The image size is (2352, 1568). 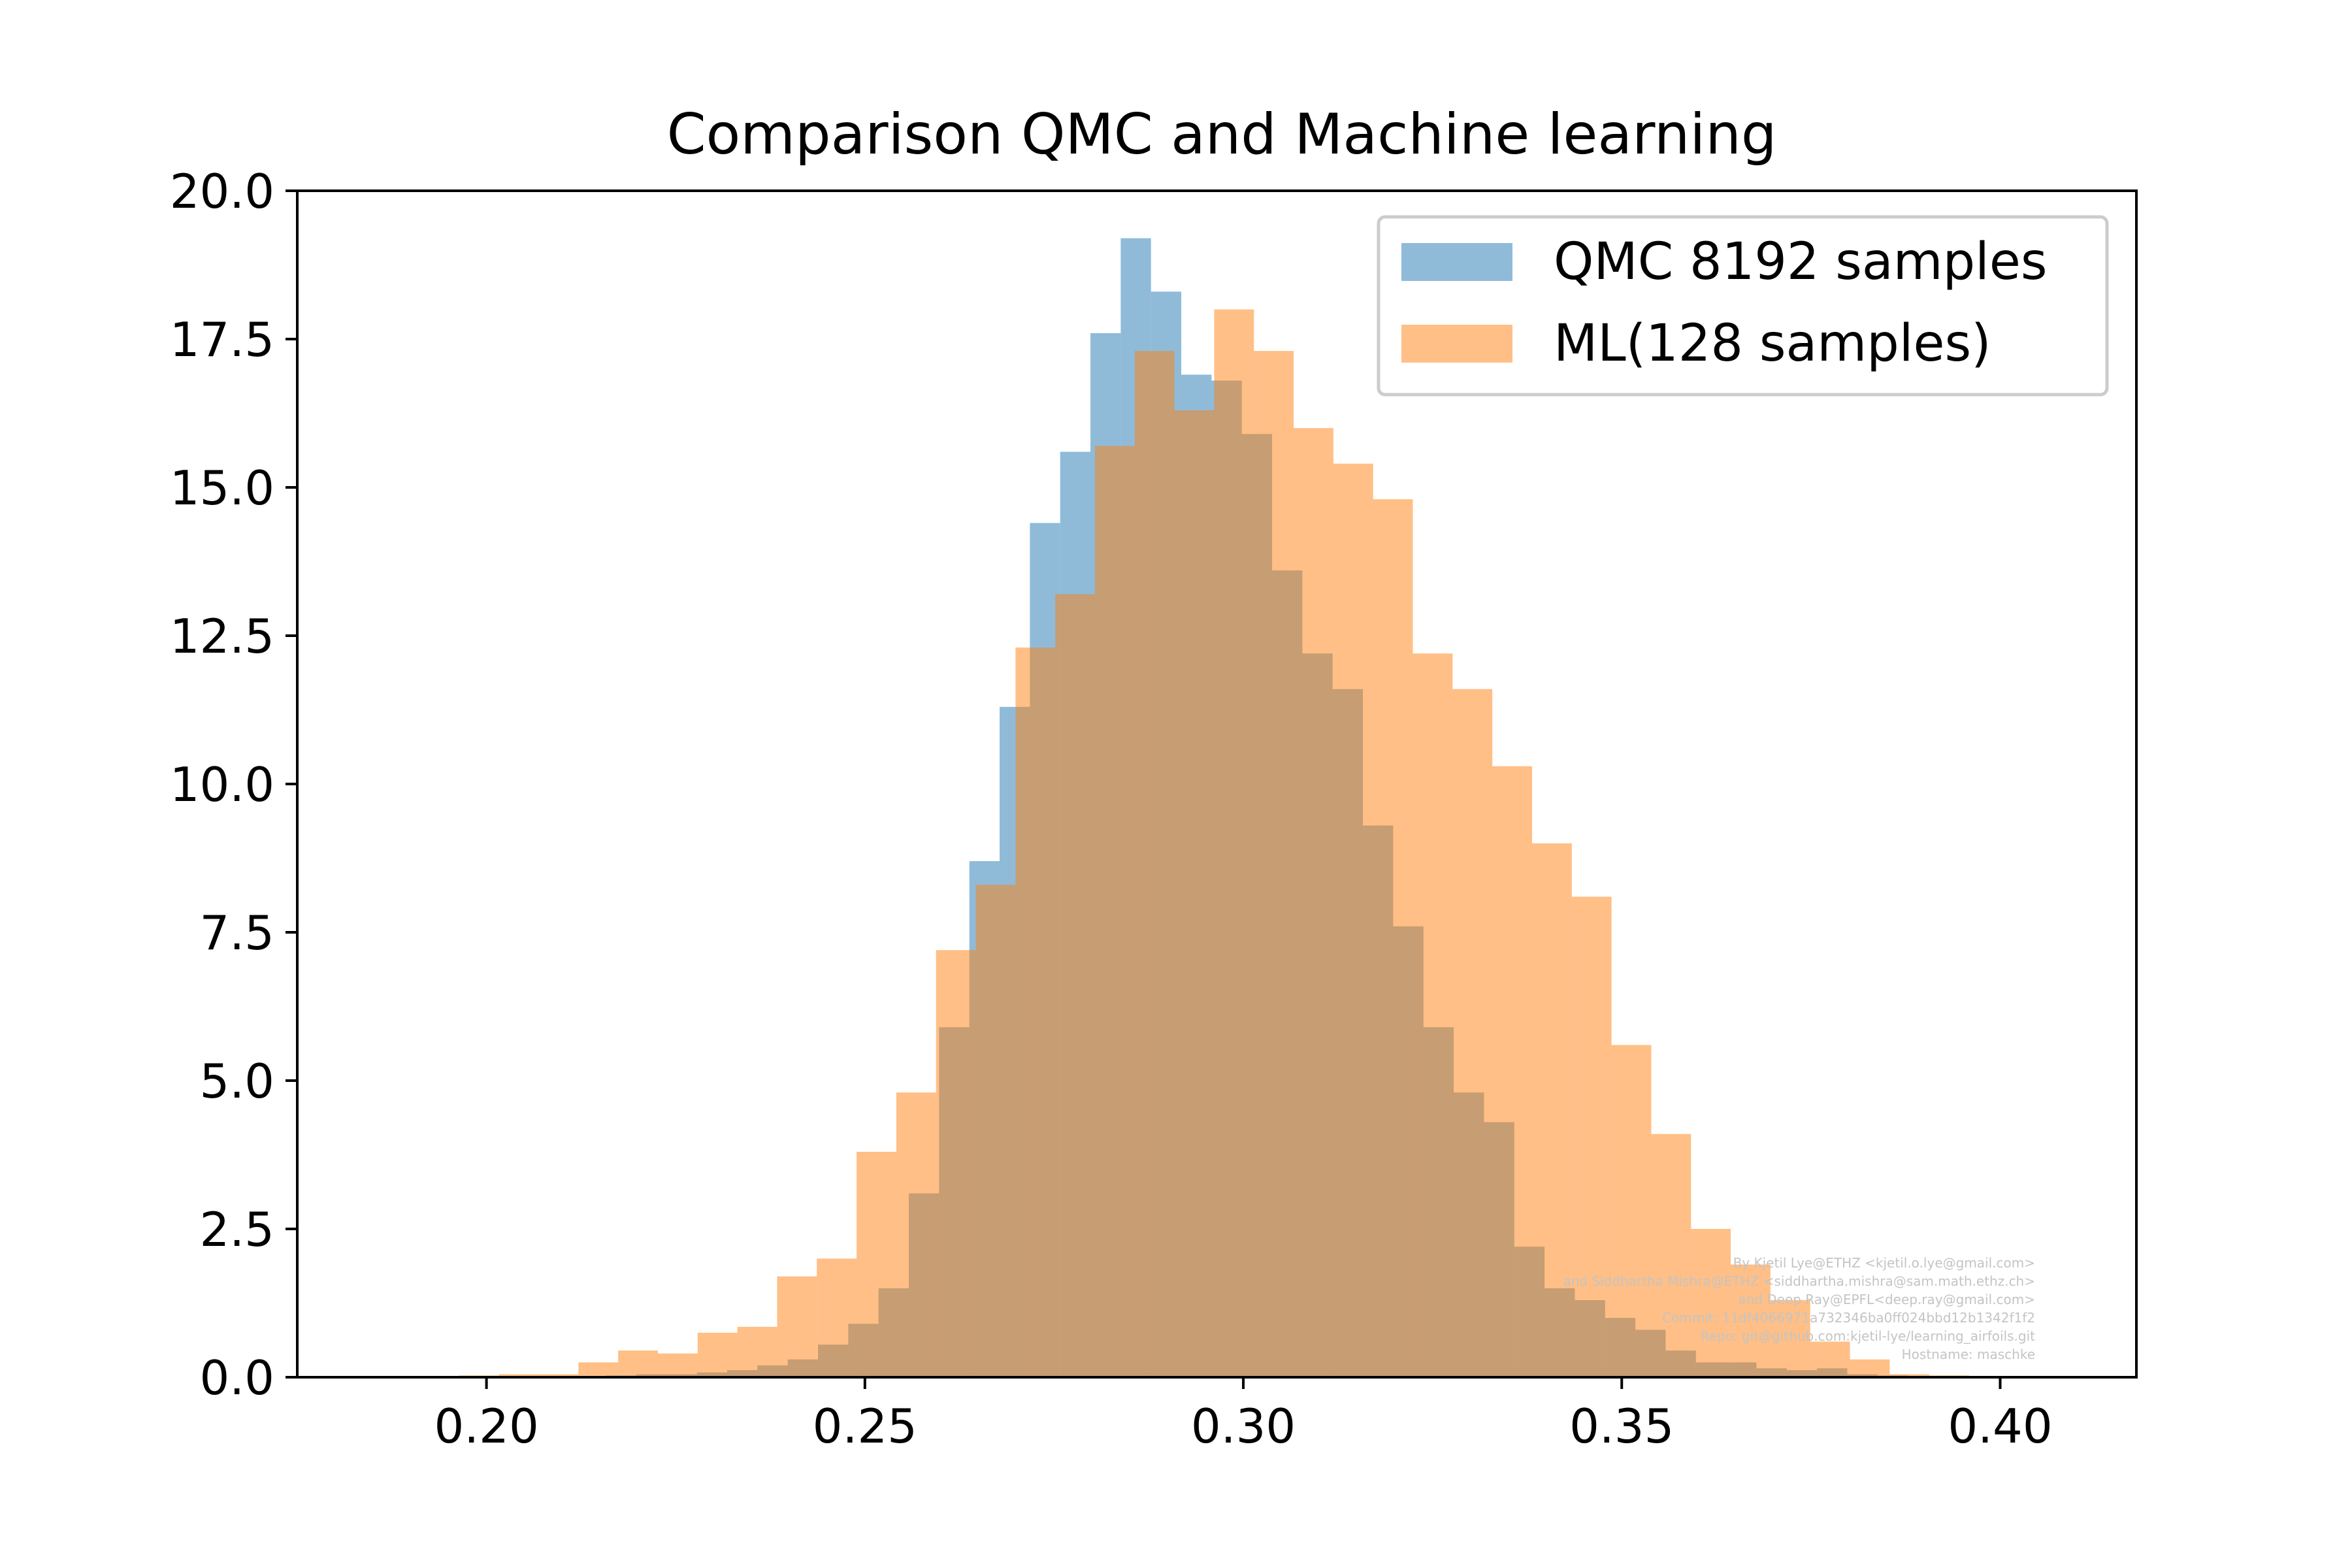 What do you see at coordinates (236, 1377) in the screenshot?
I see `y-tick-label: 0.0` at bounding box center [236, 1377].